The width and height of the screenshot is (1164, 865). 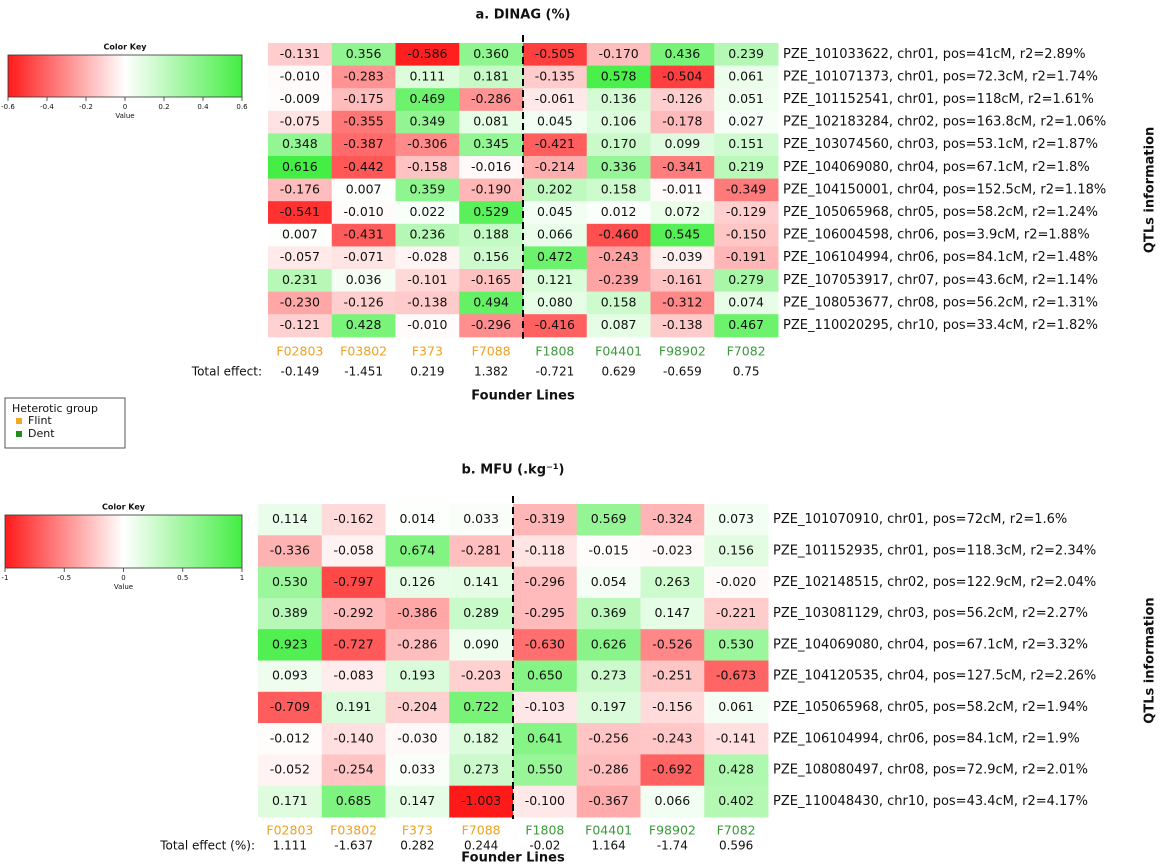 I want to click on cell-label: -0.121, so click(x=300, y=324).